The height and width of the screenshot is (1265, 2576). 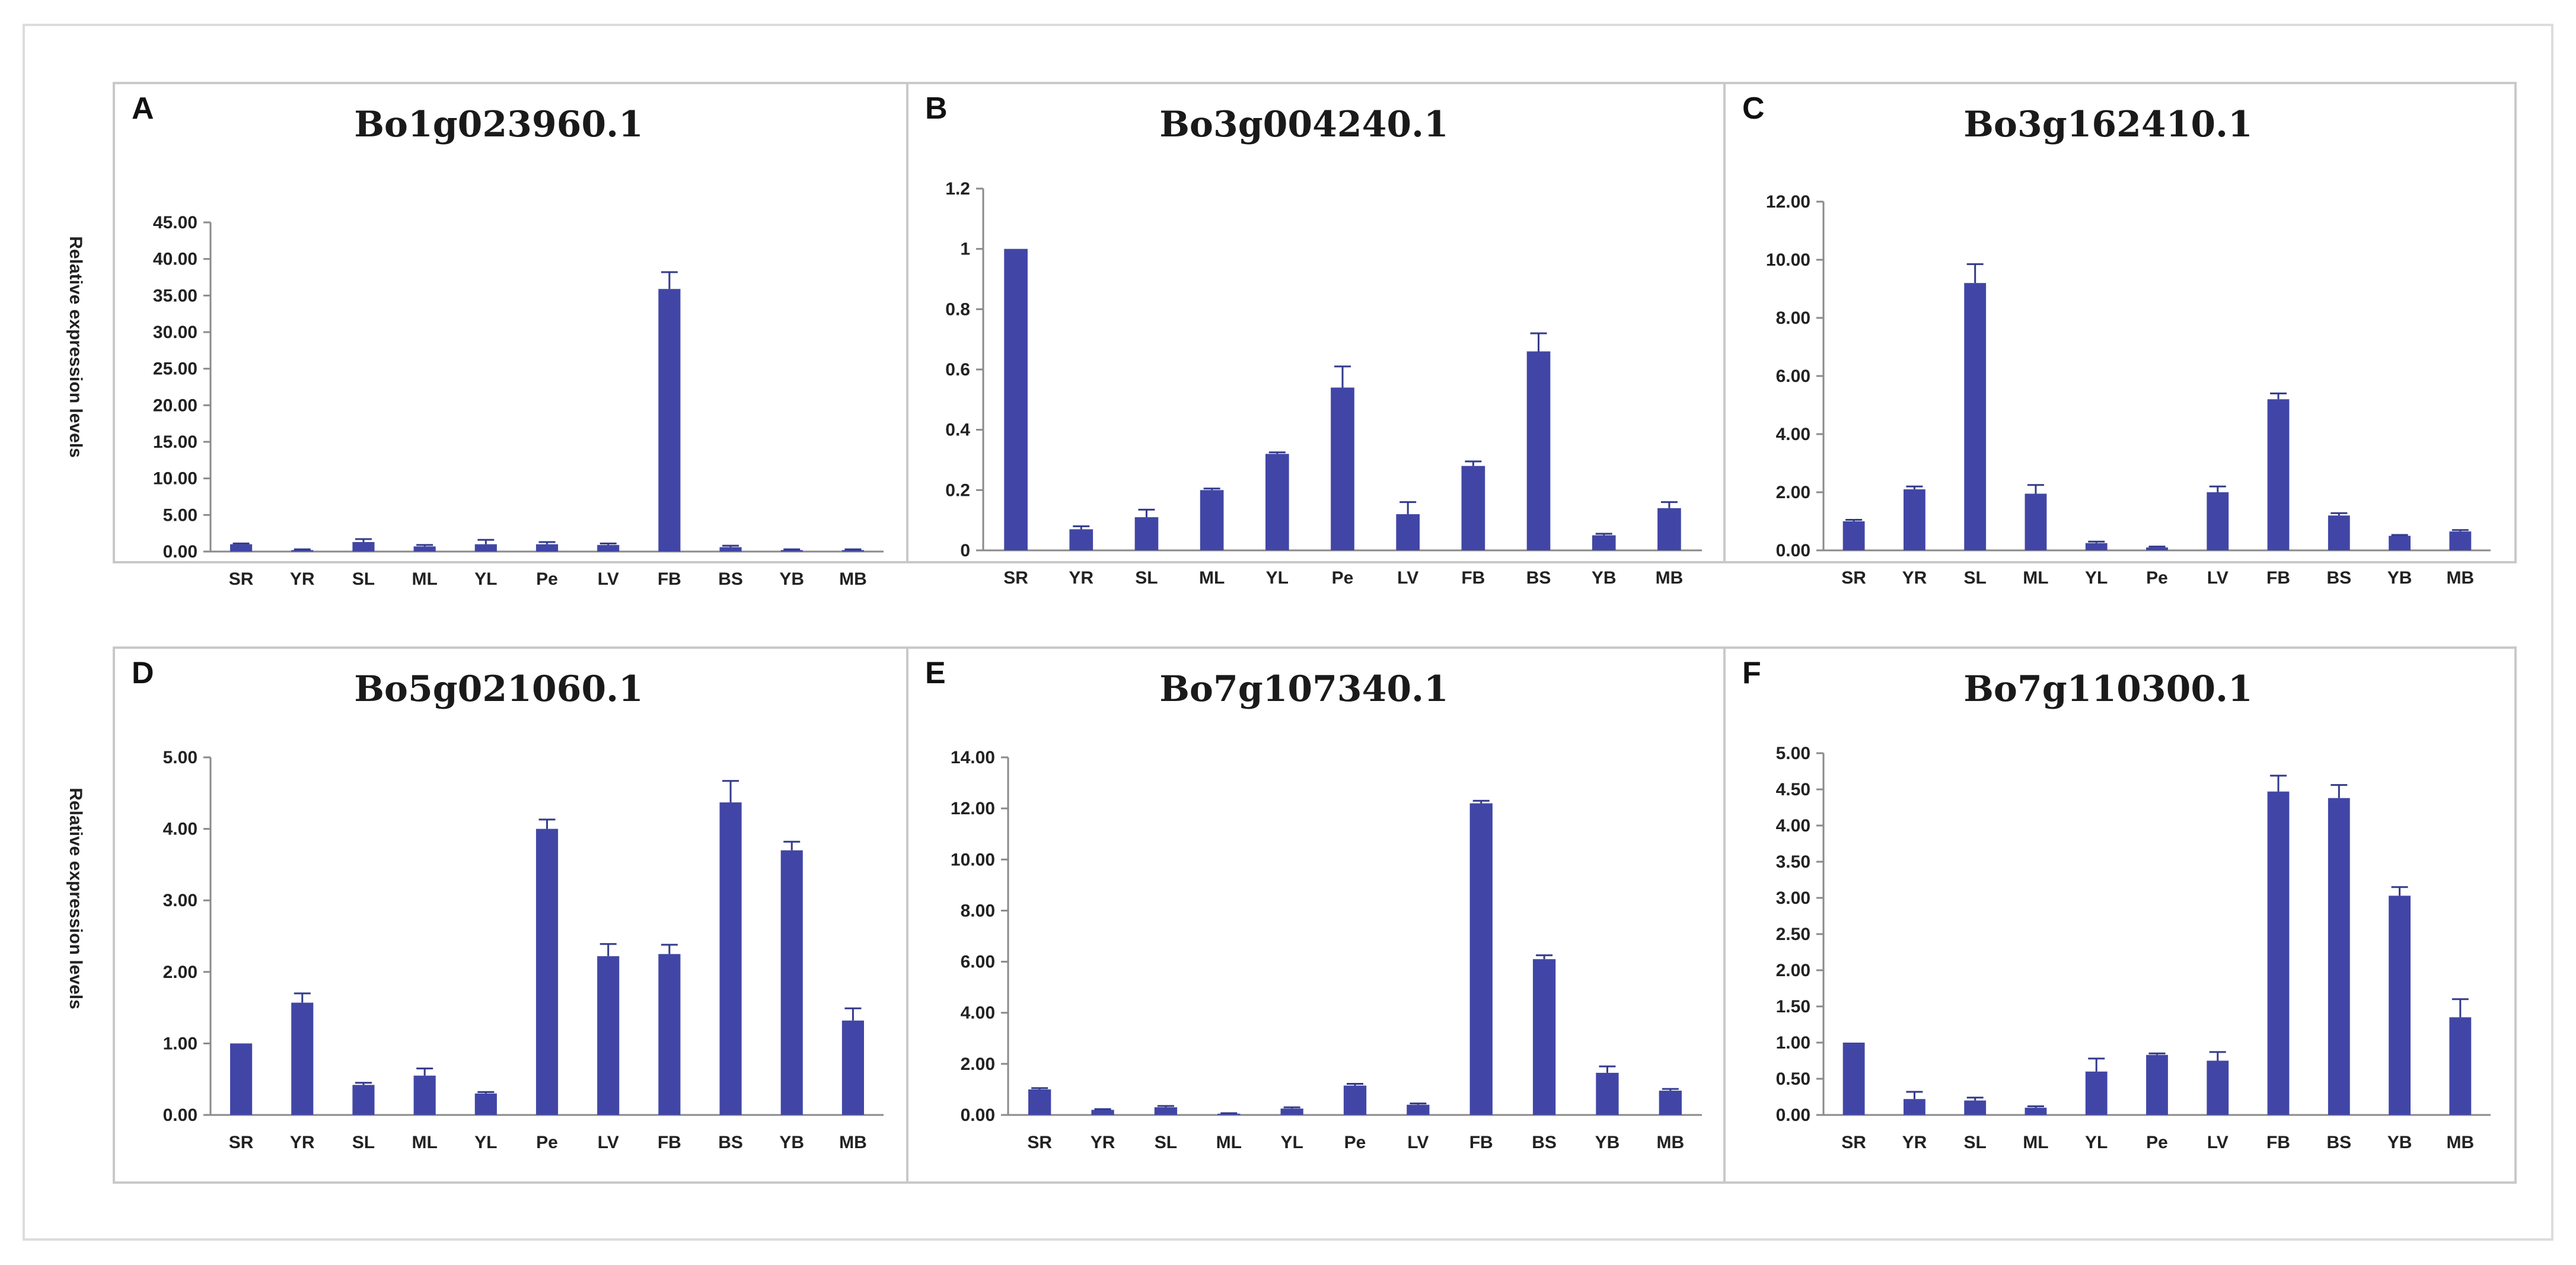 I want to click on bar-sr, so click(x=1853, y=535).